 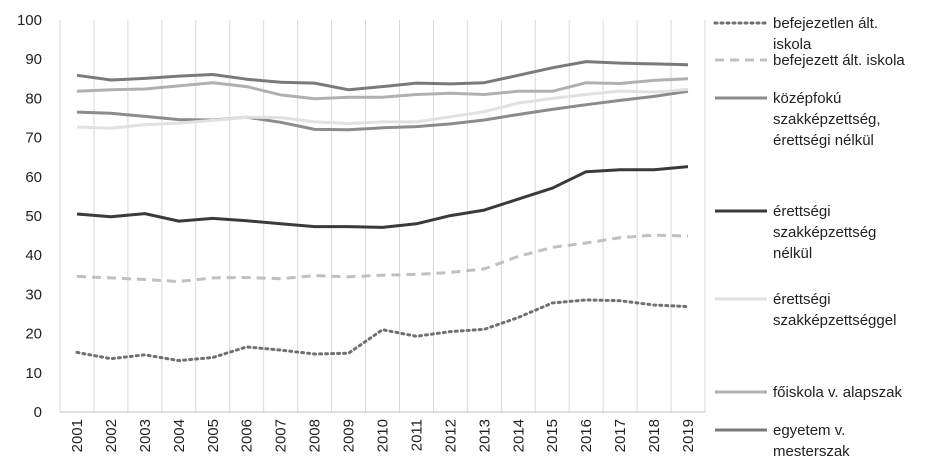 I want to click on x-tick-label: 2016, so click(x=586, y=435).